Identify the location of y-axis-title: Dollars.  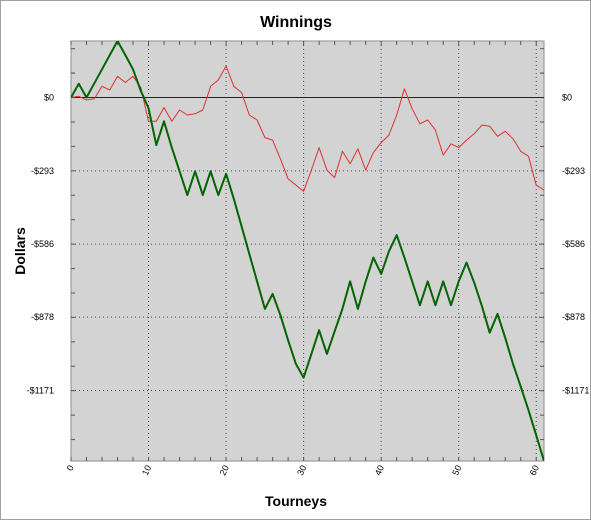
(20, 251).